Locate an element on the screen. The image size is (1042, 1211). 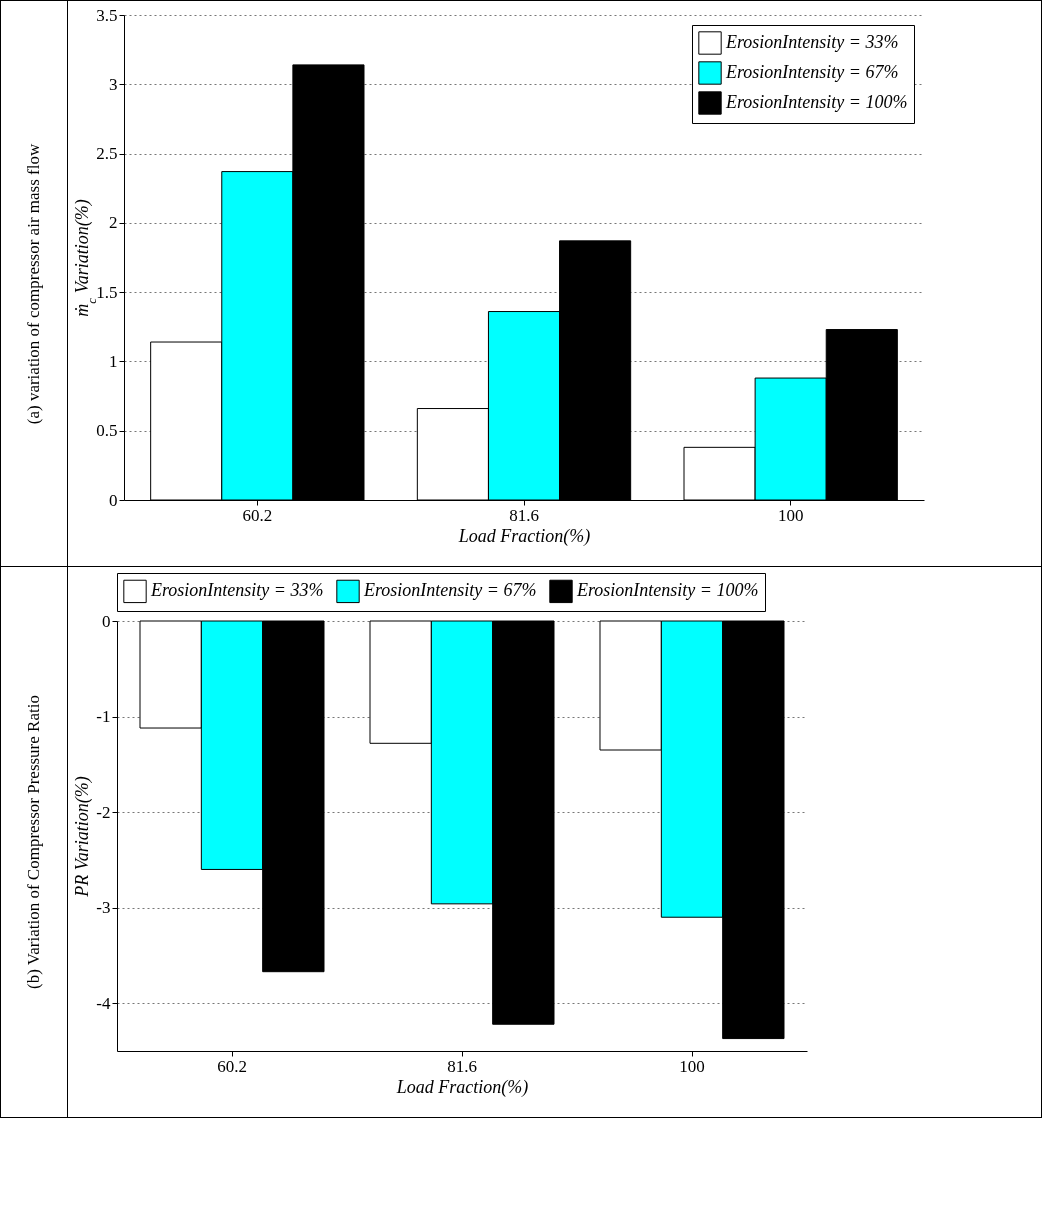
y-tick-label: -1 is located at coordinates (103, 717).